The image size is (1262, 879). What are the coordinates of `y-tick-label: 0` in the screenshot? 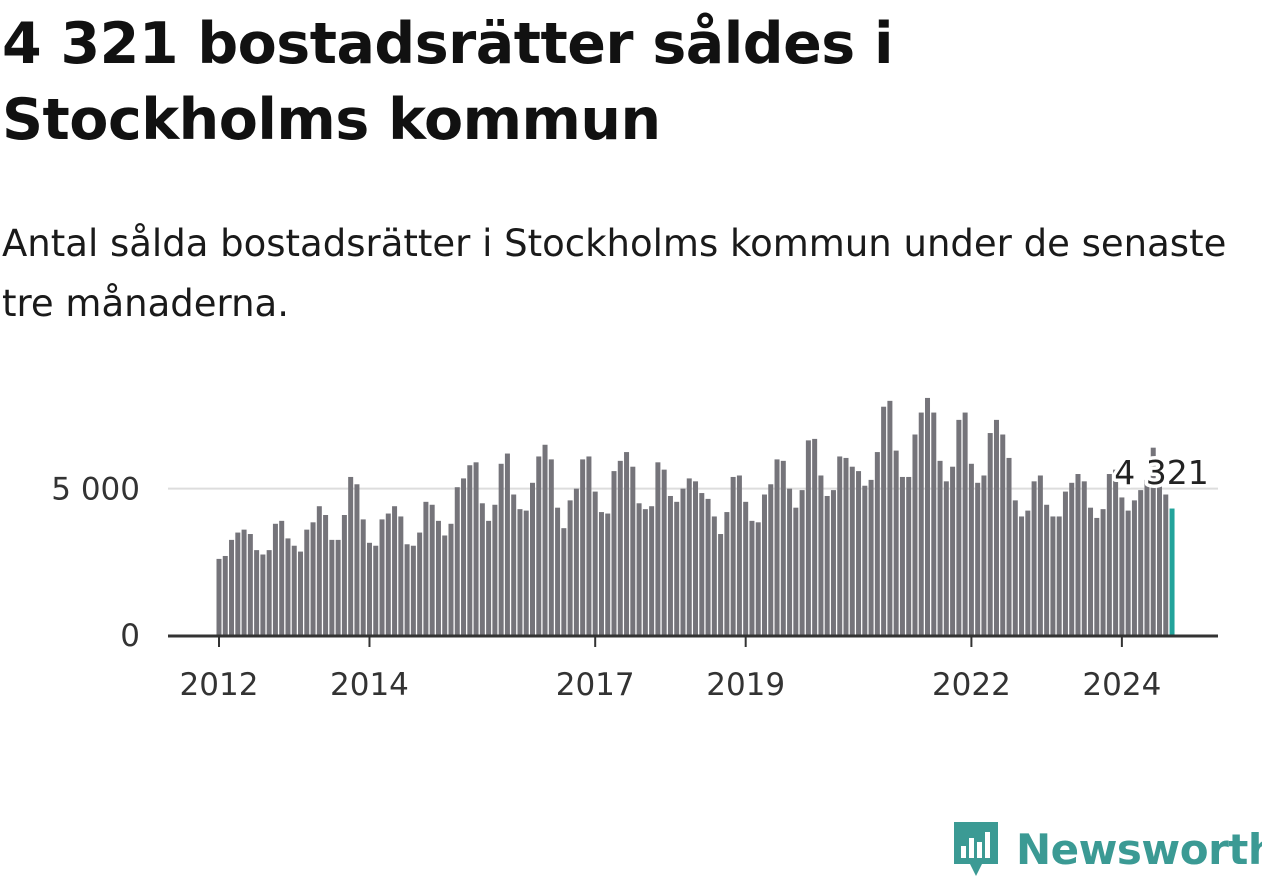 It's located at (130, 636).